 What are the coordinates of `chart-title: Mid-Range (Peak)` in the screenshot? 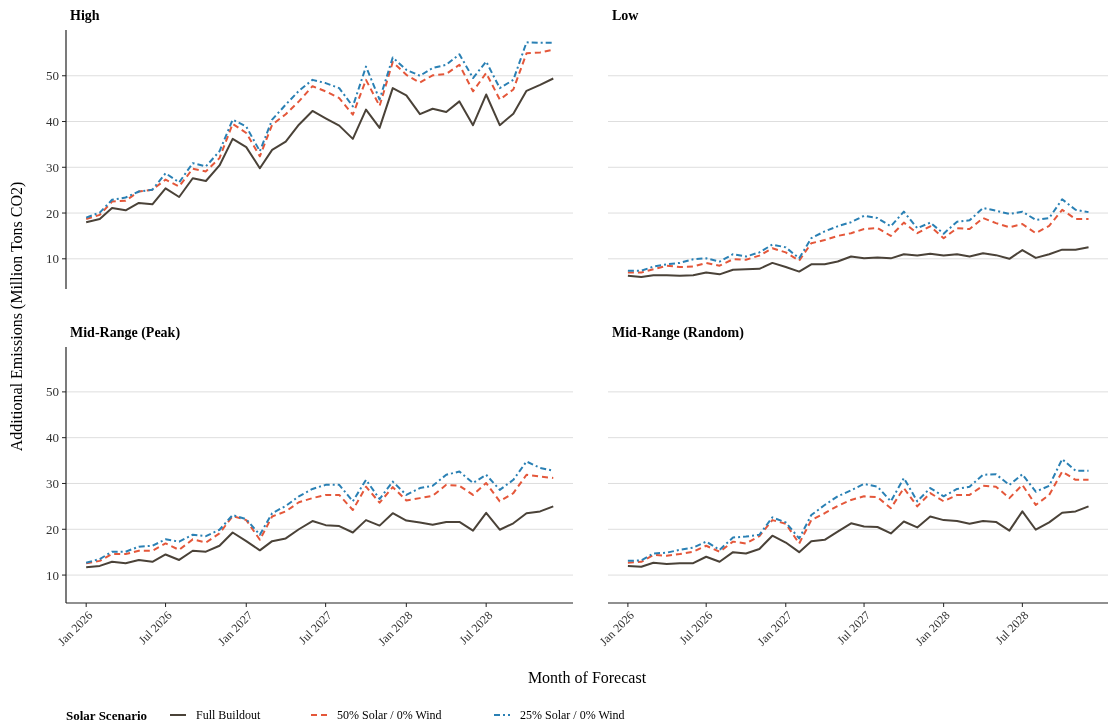 It's located at (125, 333).